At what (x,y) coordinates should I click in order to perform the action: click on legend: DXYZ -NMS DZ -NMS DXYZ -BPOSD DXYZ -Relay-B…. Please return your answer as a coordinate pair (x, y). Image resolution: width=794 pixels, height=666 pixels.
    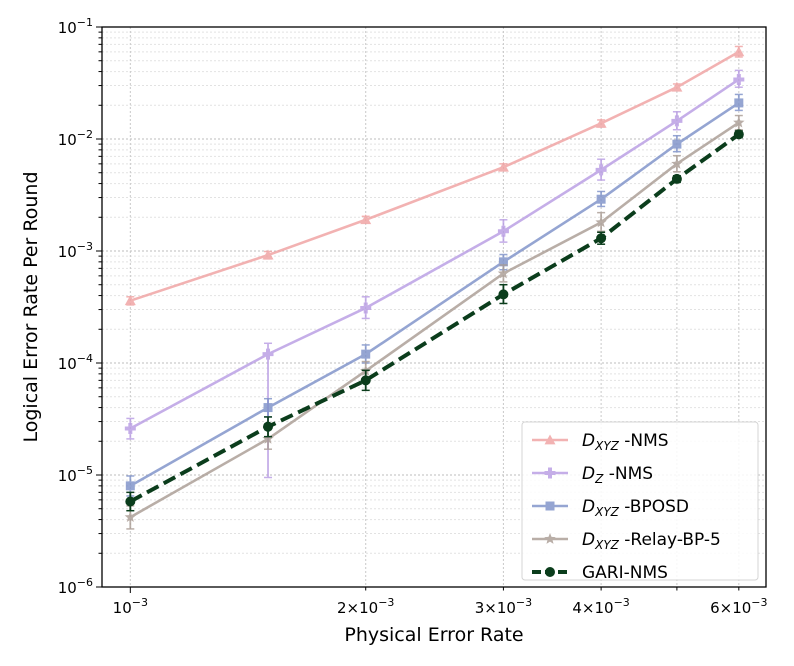
    Looking at the image, I should click on (640, 502).